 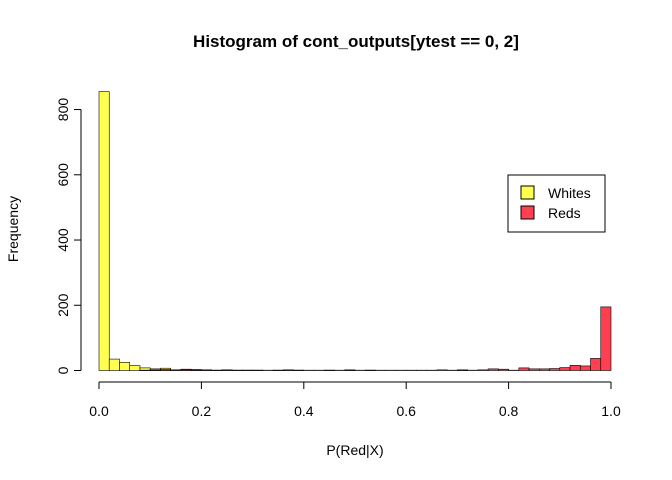 I want to click on legend-swatch-whites, so click(x=527, y=192).